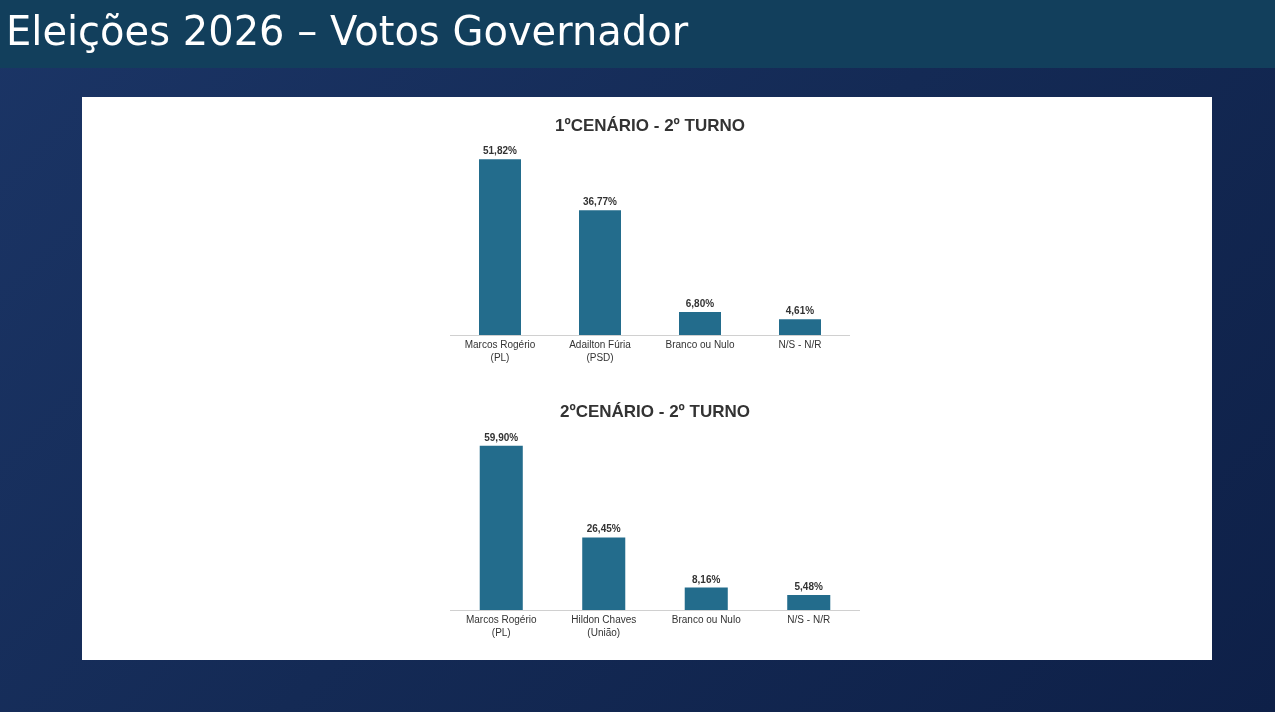  Describe the element at coordinates (808, 586) in the screenshot. I see `data-label: 5,48%` at that location.